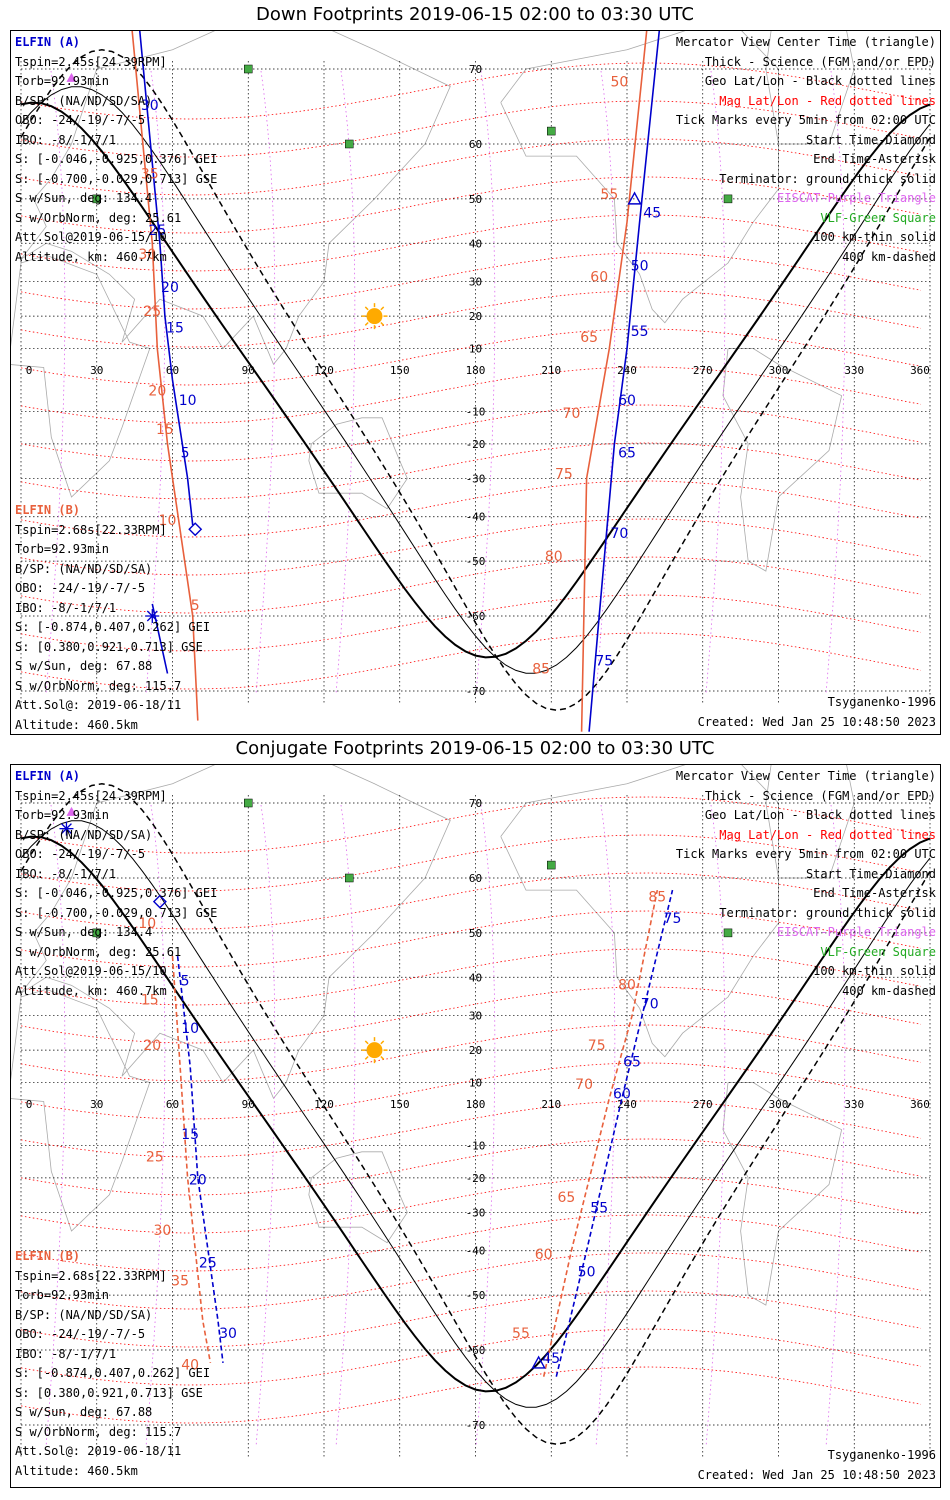  I want to click on lon-tick-label: 300, so click(779, 370).